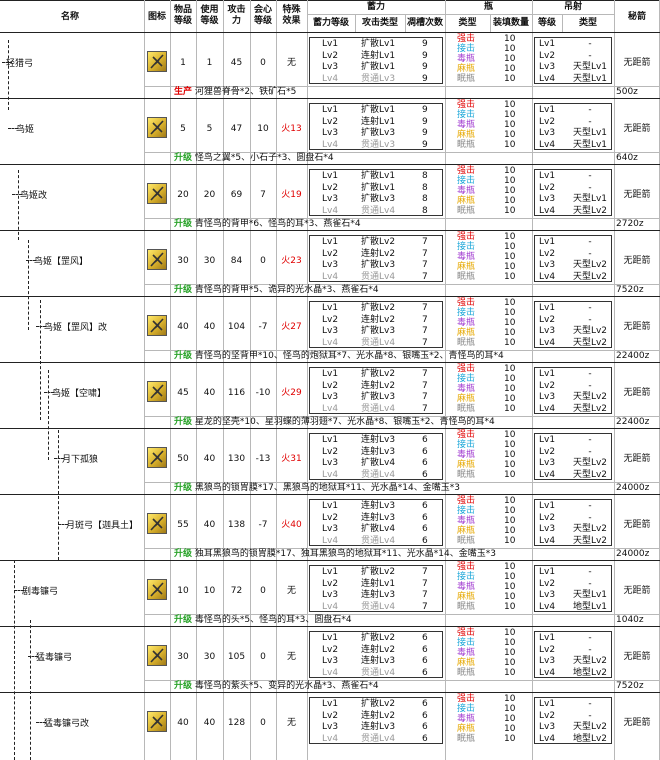 Image resolution: width=660 pixels, height=760 pixels. I want to click on row-border, so click(330, 626).